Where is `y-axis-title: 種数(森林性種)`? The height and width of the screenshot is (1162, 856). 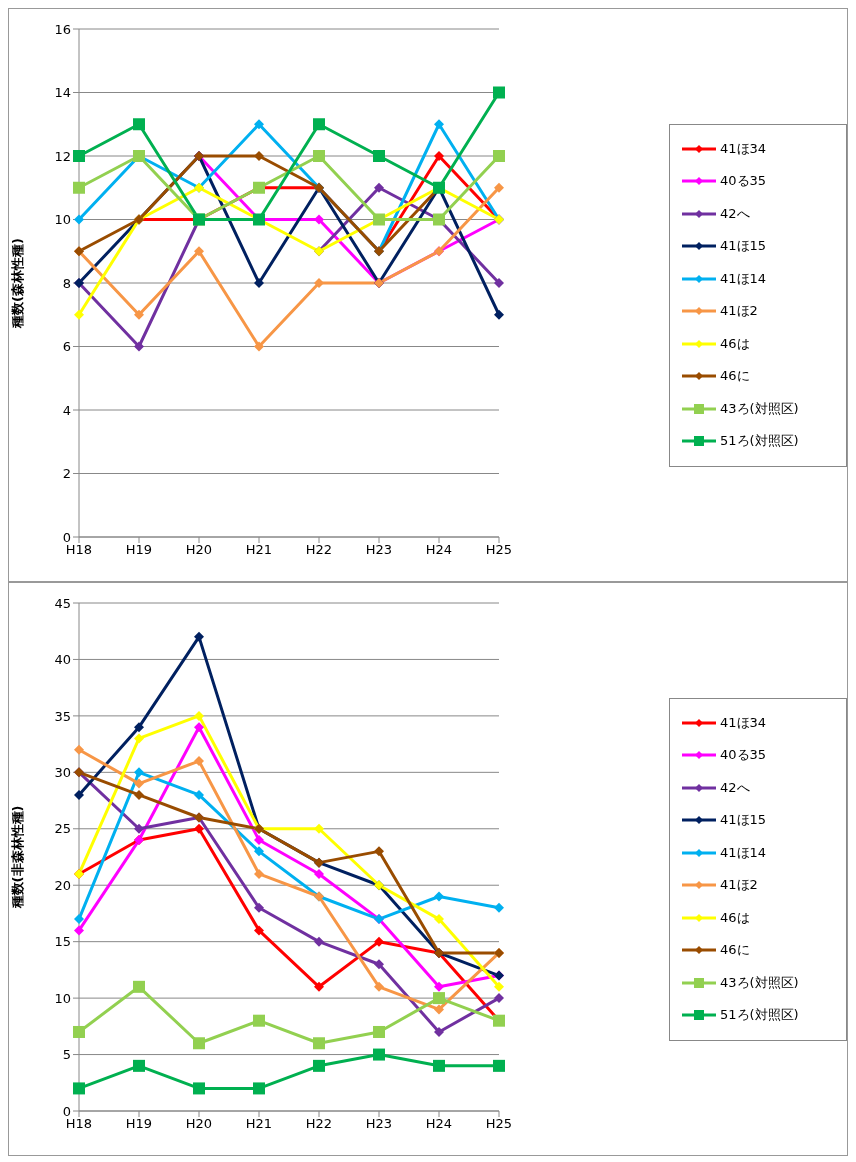
y-axis-title: 種数(森林性種) is located at coordinates (17, 283).